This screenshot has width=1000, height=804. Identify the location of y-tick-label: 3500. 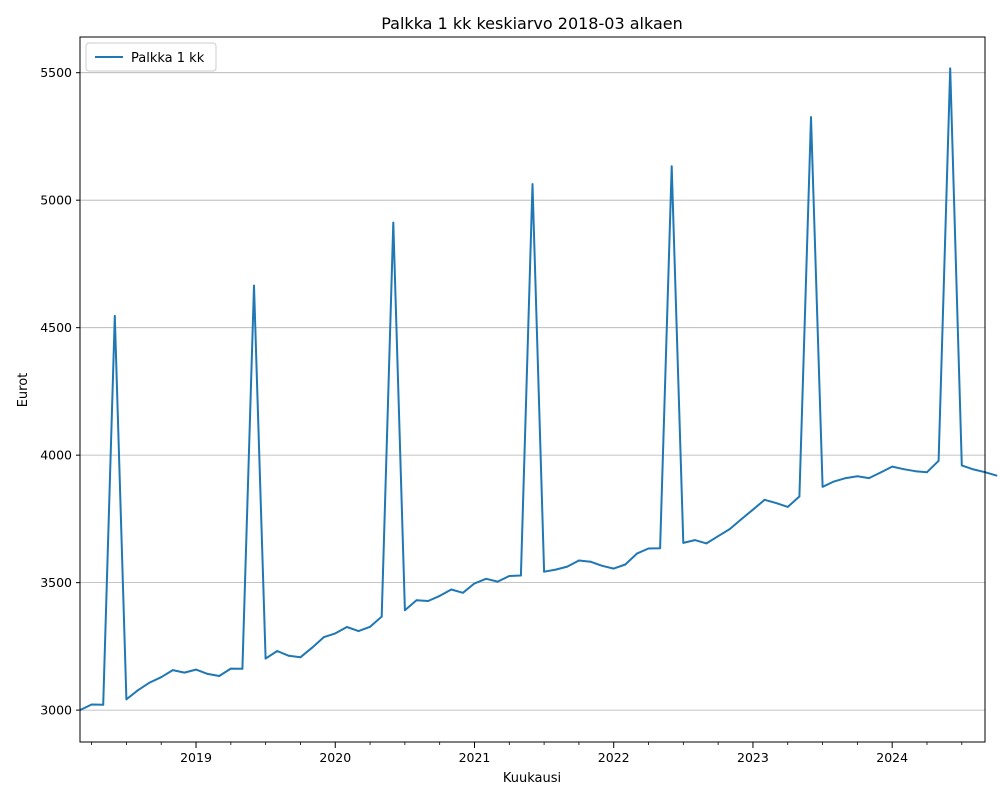
(56, 582).